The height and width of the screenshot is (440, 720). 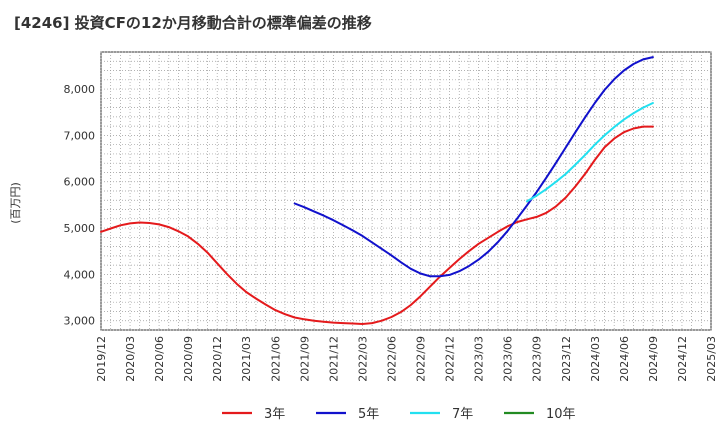 I want to click on legend-label: 10年, so click(x=561, y=414).